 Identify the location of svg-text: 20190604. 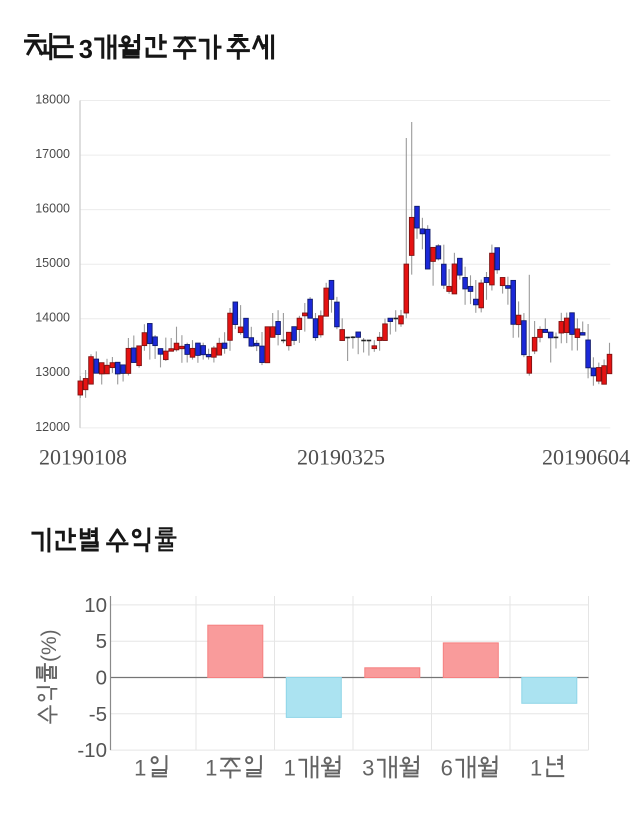
(586, 457).